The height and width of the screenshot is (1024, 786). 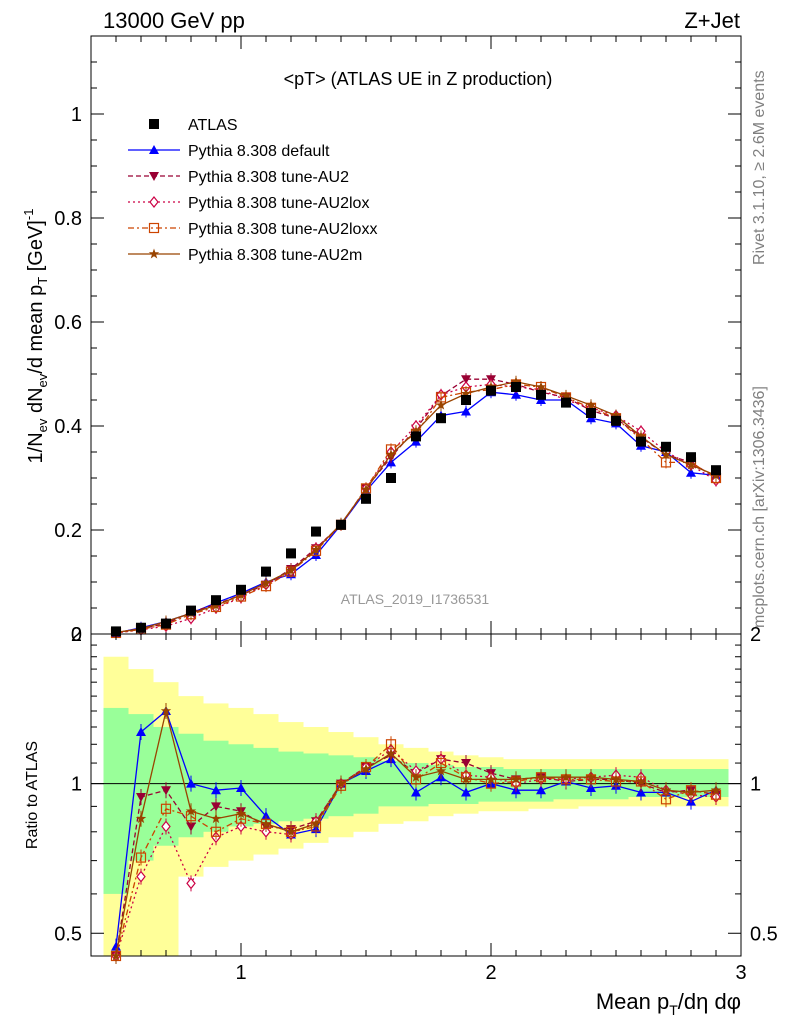 I want to click on ylabel-part-d: ev, so click(x=42, y=380).